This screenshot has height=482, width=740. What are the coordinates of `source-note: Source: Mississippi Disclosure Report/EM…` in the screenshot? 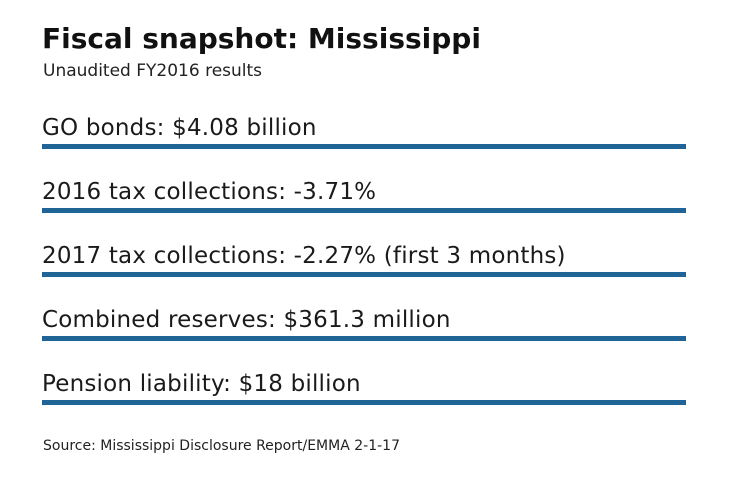 It's located at (221, 446).